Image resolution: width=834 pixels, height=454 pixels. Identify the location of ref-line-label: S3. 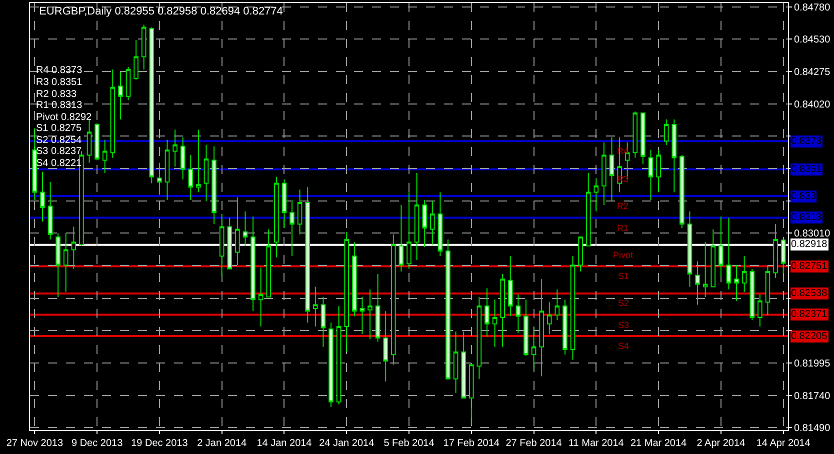
(624, 325).